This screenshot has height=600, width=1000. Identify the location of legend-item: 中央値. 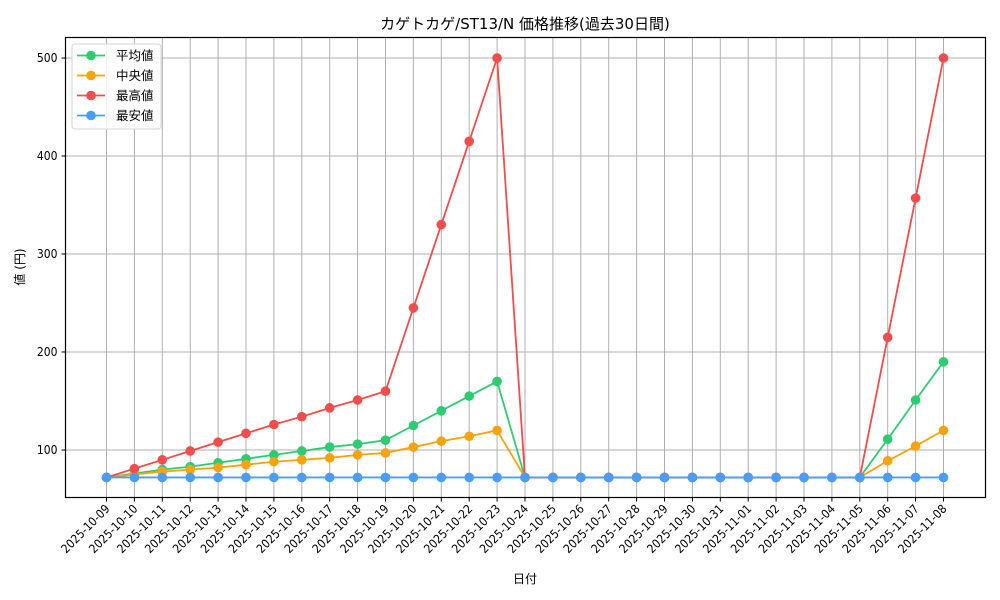
(115, 75).